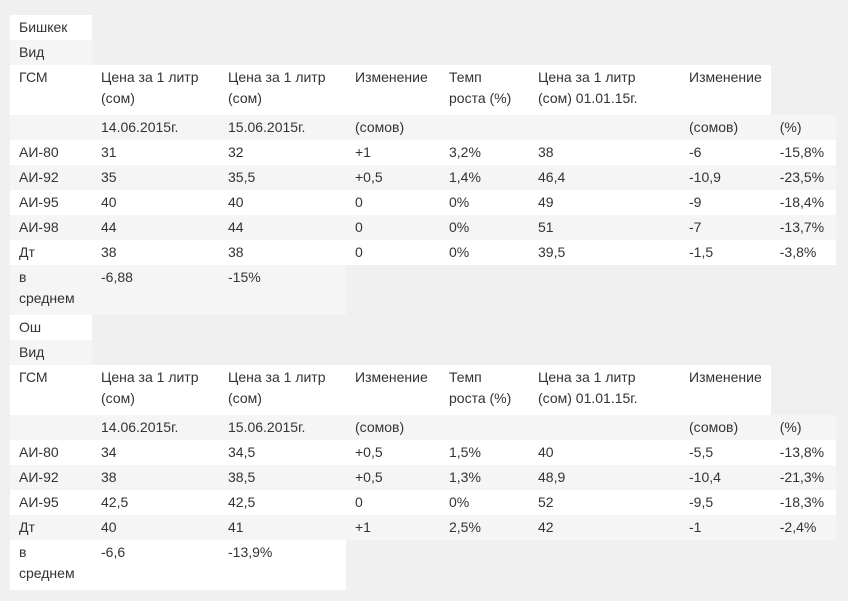  I want to click on table-cell: 42, so click(604, 527).